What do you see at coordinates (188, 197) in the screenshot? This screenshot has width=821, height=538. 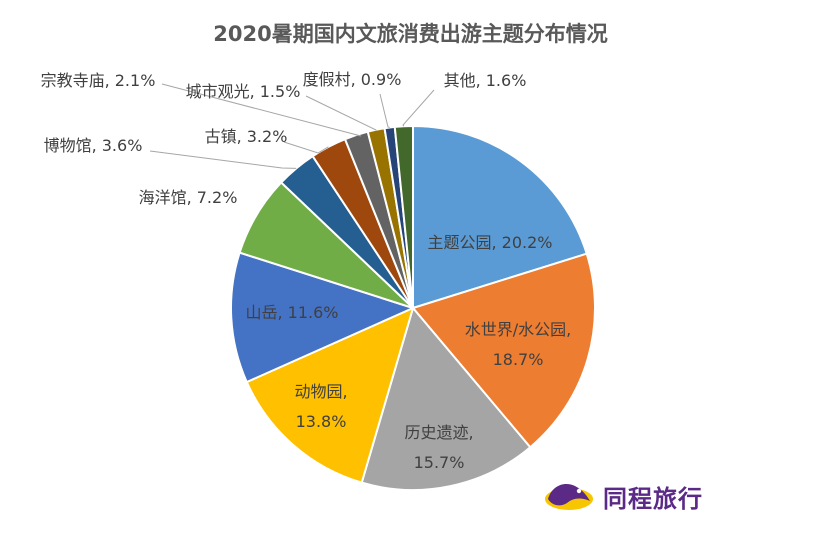 I see `data-label-8: 海洋馆, 7.2%` at bounding box center [188, 197].